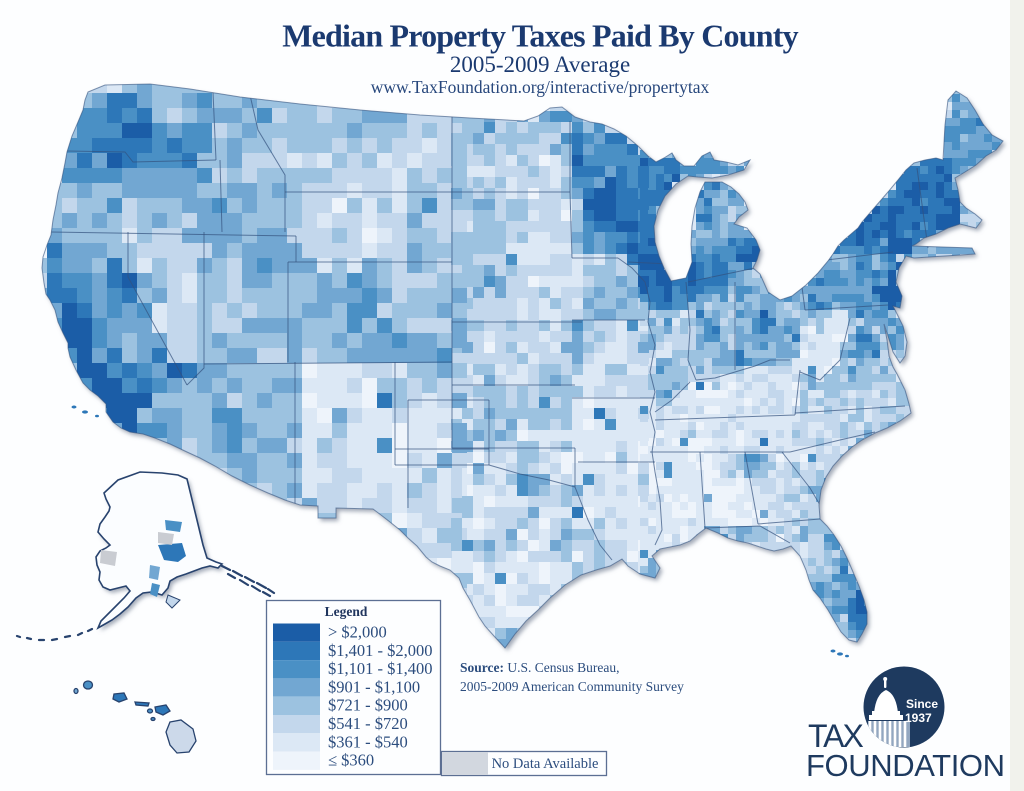 This screenshot has width=1024, height=791. Describe the element at coordinates (540, 64) in the screenshot. I see `svg-text: 2005-2009 Average` at that location.